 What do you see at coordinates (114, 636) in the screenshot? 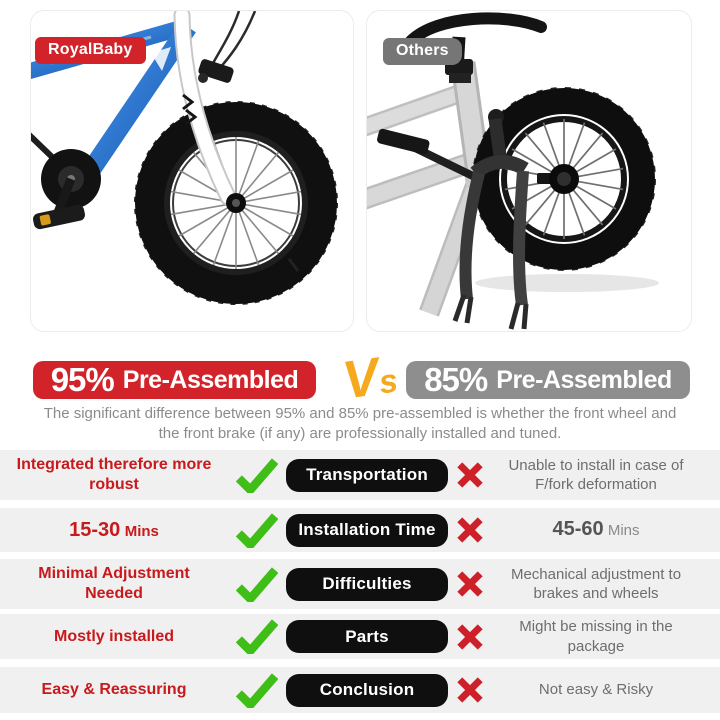
I see `royalbaby-value: Mostly installed` at bounding box center [114, 636].